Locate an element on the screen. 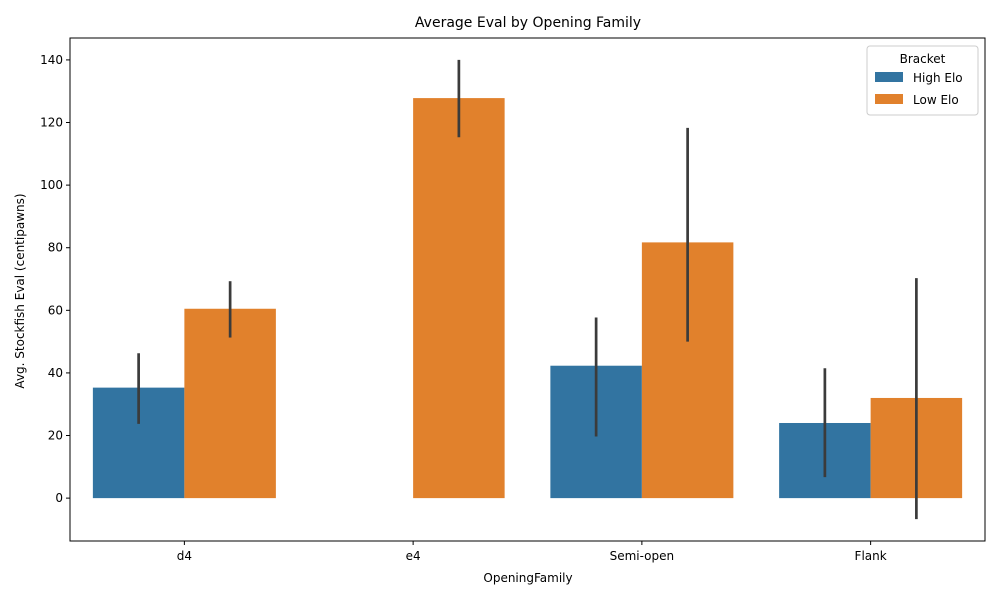 The height and width of the screenshot is (600, 1000). x-axis: d4 e4 Semi-open Flank is located at coordinates (532, 552).